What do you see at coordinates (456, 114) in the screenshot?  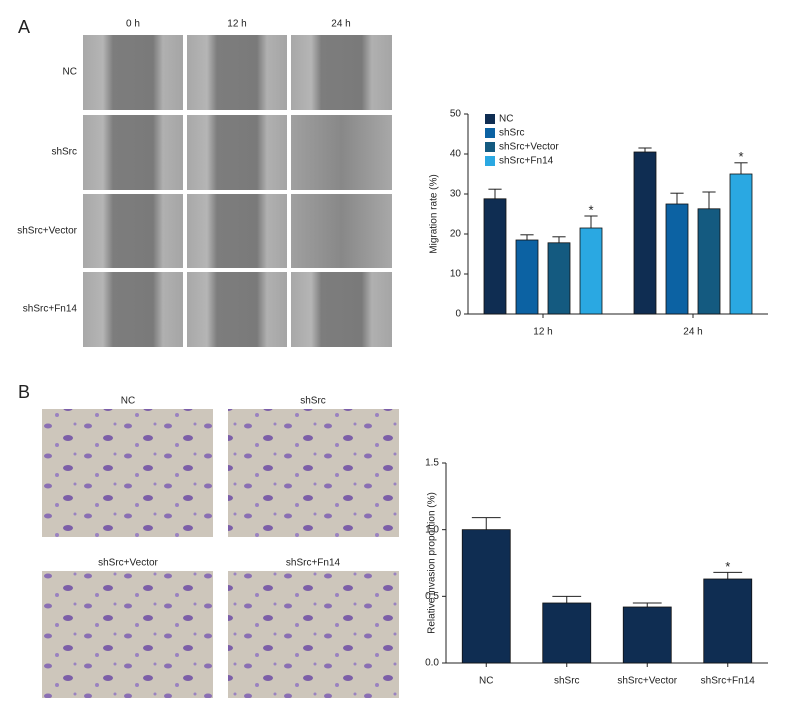 I see `y-tick-label: 50` at bounding box center [456, 114].